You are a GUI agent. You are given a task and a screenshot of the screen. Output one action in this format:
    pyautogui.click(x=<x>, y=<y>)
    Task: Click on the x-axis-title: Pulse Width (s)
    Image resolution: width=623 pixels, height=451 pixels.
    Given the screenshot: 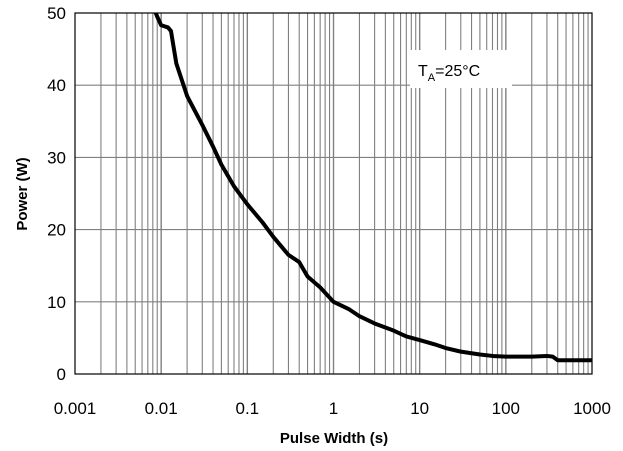 What is the action you would take?
    pyautogui.click(x=334, y=438)
    